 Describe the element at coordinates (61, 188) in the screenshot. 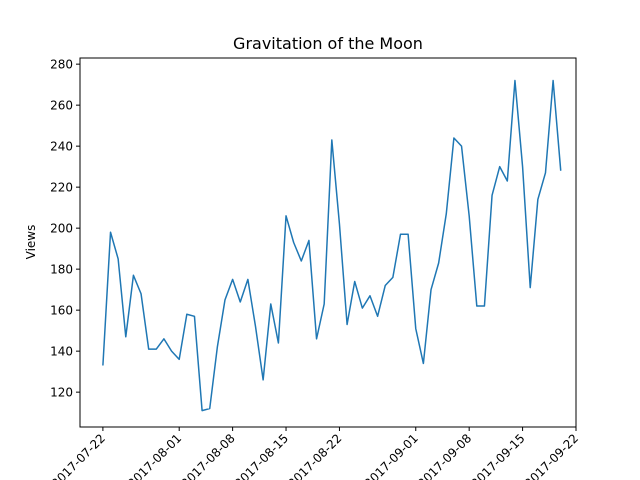

I see `y-tick-label: 220` at that location.